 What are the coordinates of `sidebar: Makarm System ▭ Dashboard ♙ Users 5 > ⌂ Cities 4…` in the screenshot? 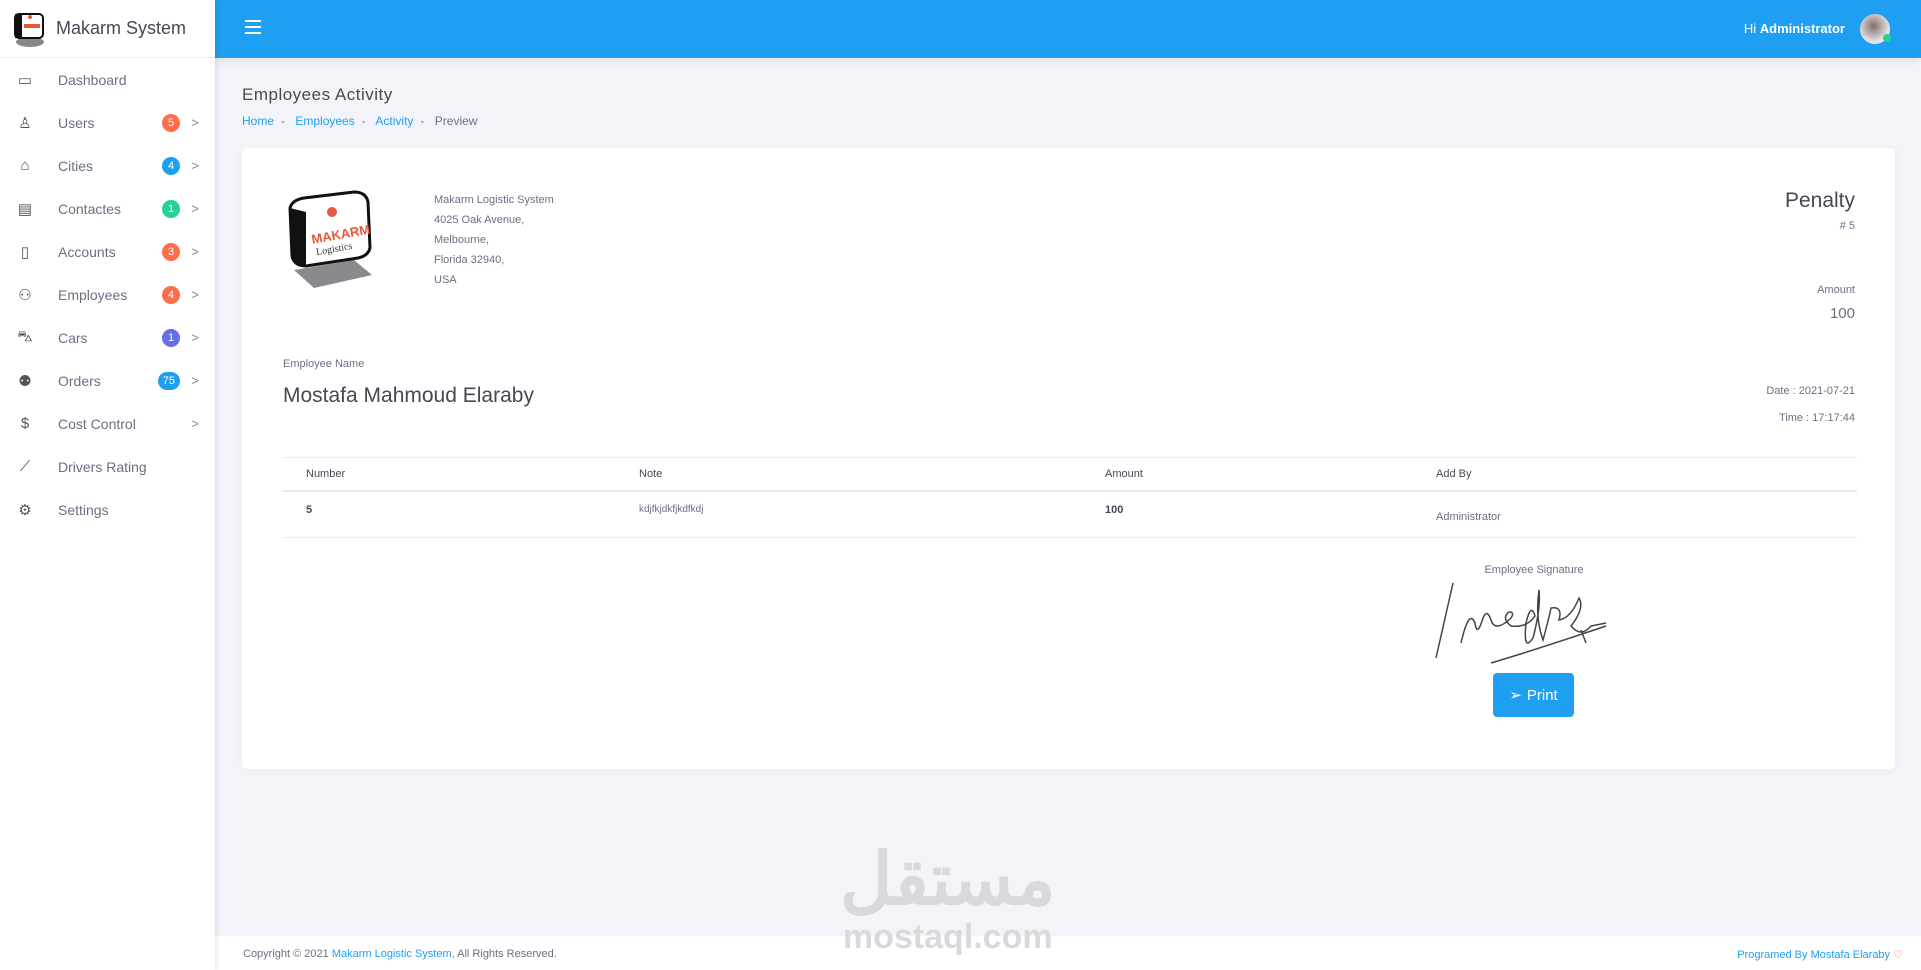 It's located at (107, 485).